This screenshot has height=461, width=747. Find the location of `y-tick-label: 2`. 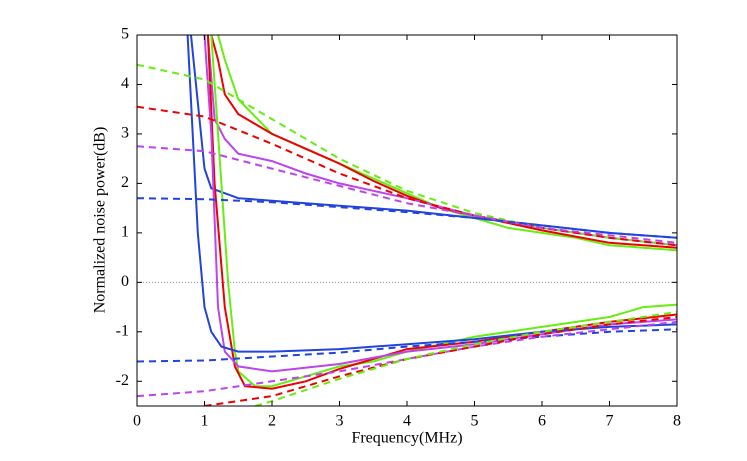

y-tick-label: 2 is located at coordinates (125, 182).